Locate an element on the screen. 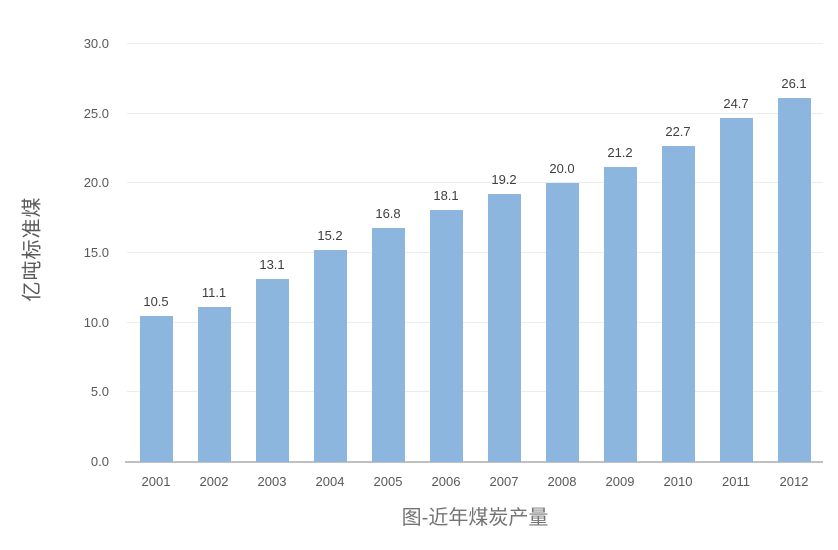 The height and width of the screenshot is (550, 838). bar-value-label: 13.1 is located at coordinates (272, 265).